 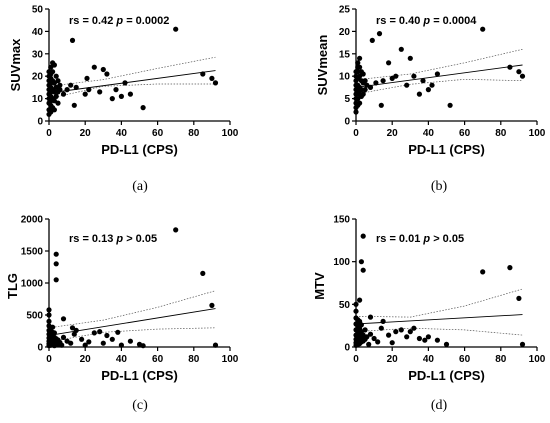 I want to click on panel-caption: (a), so click(x=140, y=186).